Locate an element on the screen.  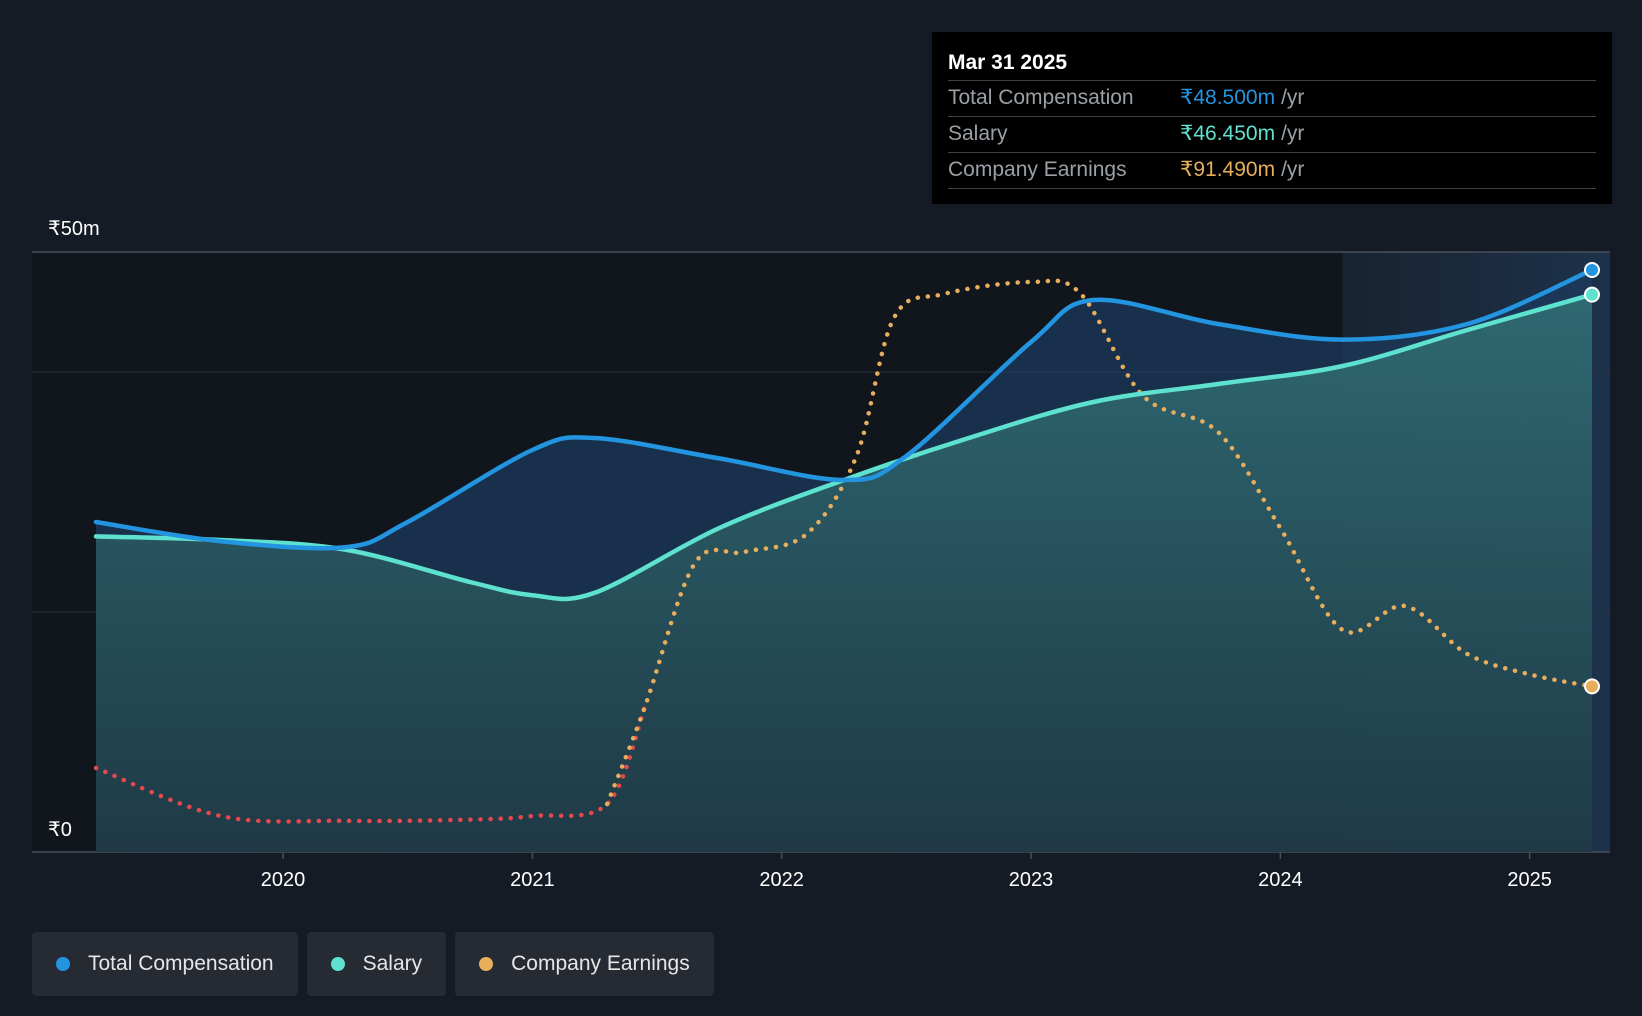
x-tick-label: 2021 is located at coordinates (532, 880).